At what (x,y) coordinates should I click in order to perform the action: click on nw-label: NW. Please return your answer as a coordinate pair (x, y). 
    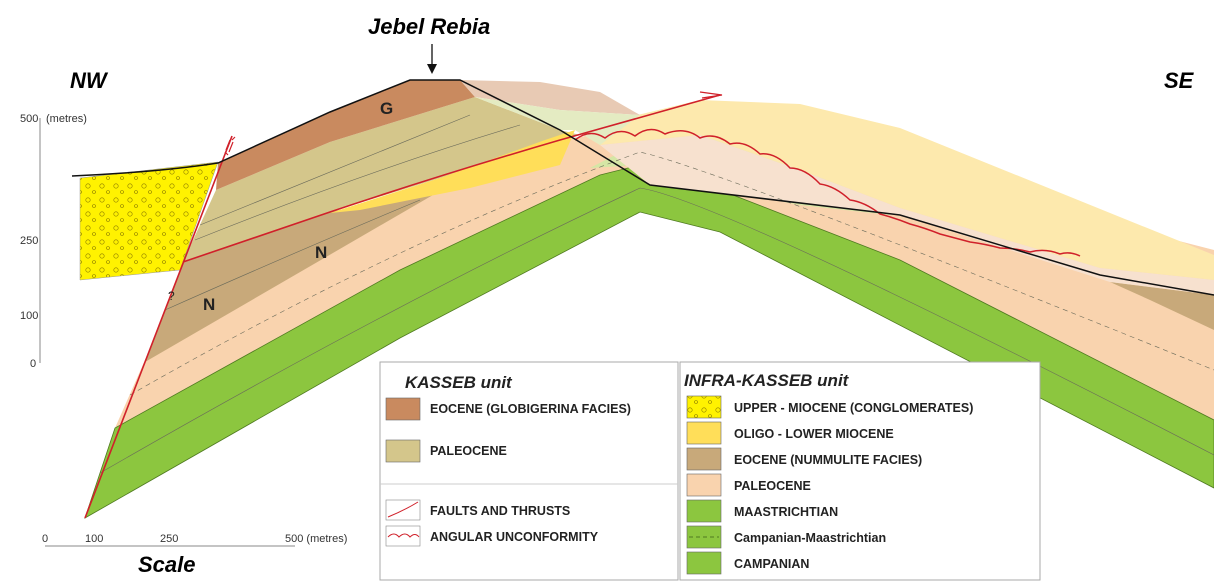
    Looking at the image, I should click on (89, 80).